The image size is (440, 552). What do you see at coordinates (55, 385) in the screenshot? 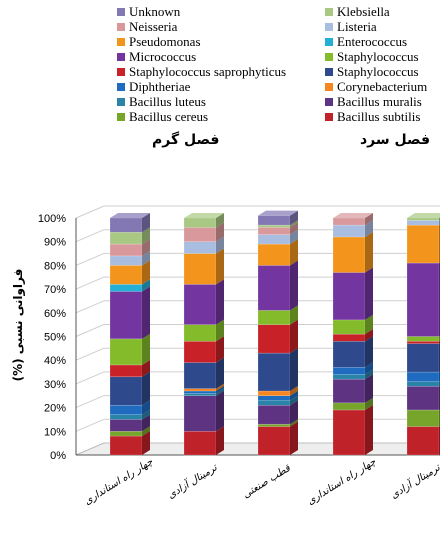
I see `y-tick-label: 30%` at bounding box center [55, 385].